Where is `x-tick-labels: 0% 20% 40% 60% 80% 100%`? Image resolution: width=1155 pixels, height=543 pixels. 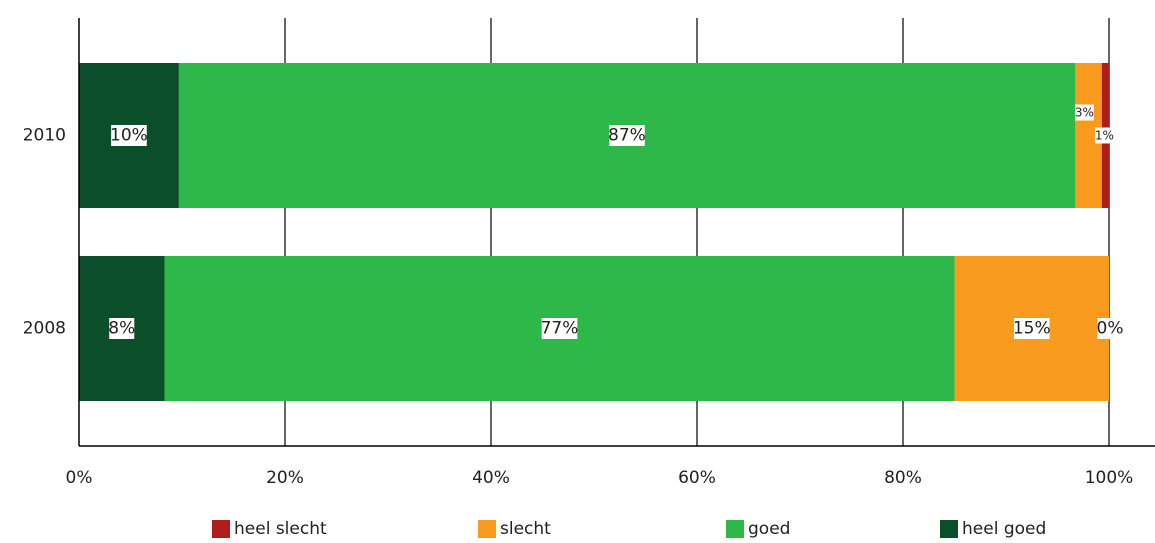
x-tick-labels: 0% 20% 40% 60% 80% 100% is located at coordinates (600, 478).